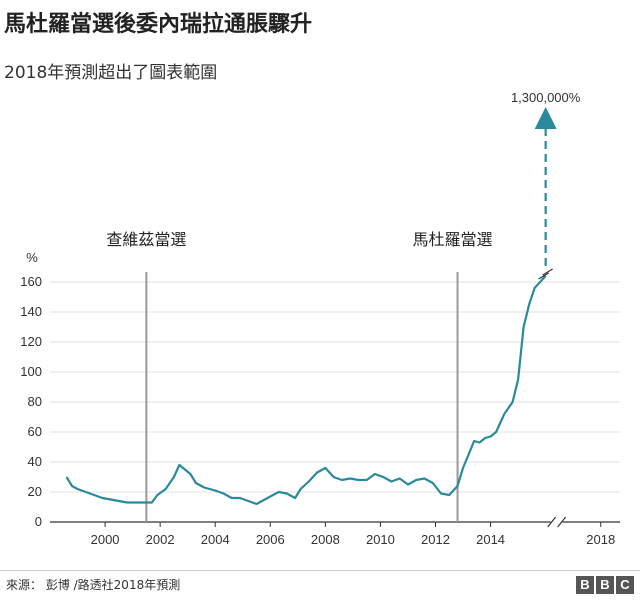 Image resolution: width=640 pixels, height=601 pixels. I want to click on x-tick-label: 2014, so click(490, 539).